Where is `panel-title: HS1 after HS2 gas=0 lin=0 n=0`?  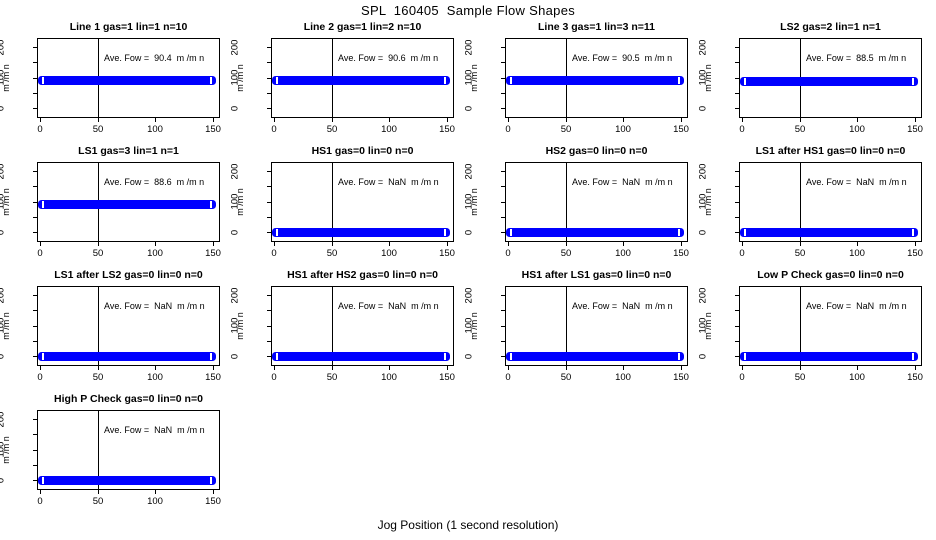
panel-title: HS1 after HS2 gas=0 lin=0 n=0 is located at coordinates (362, 275).